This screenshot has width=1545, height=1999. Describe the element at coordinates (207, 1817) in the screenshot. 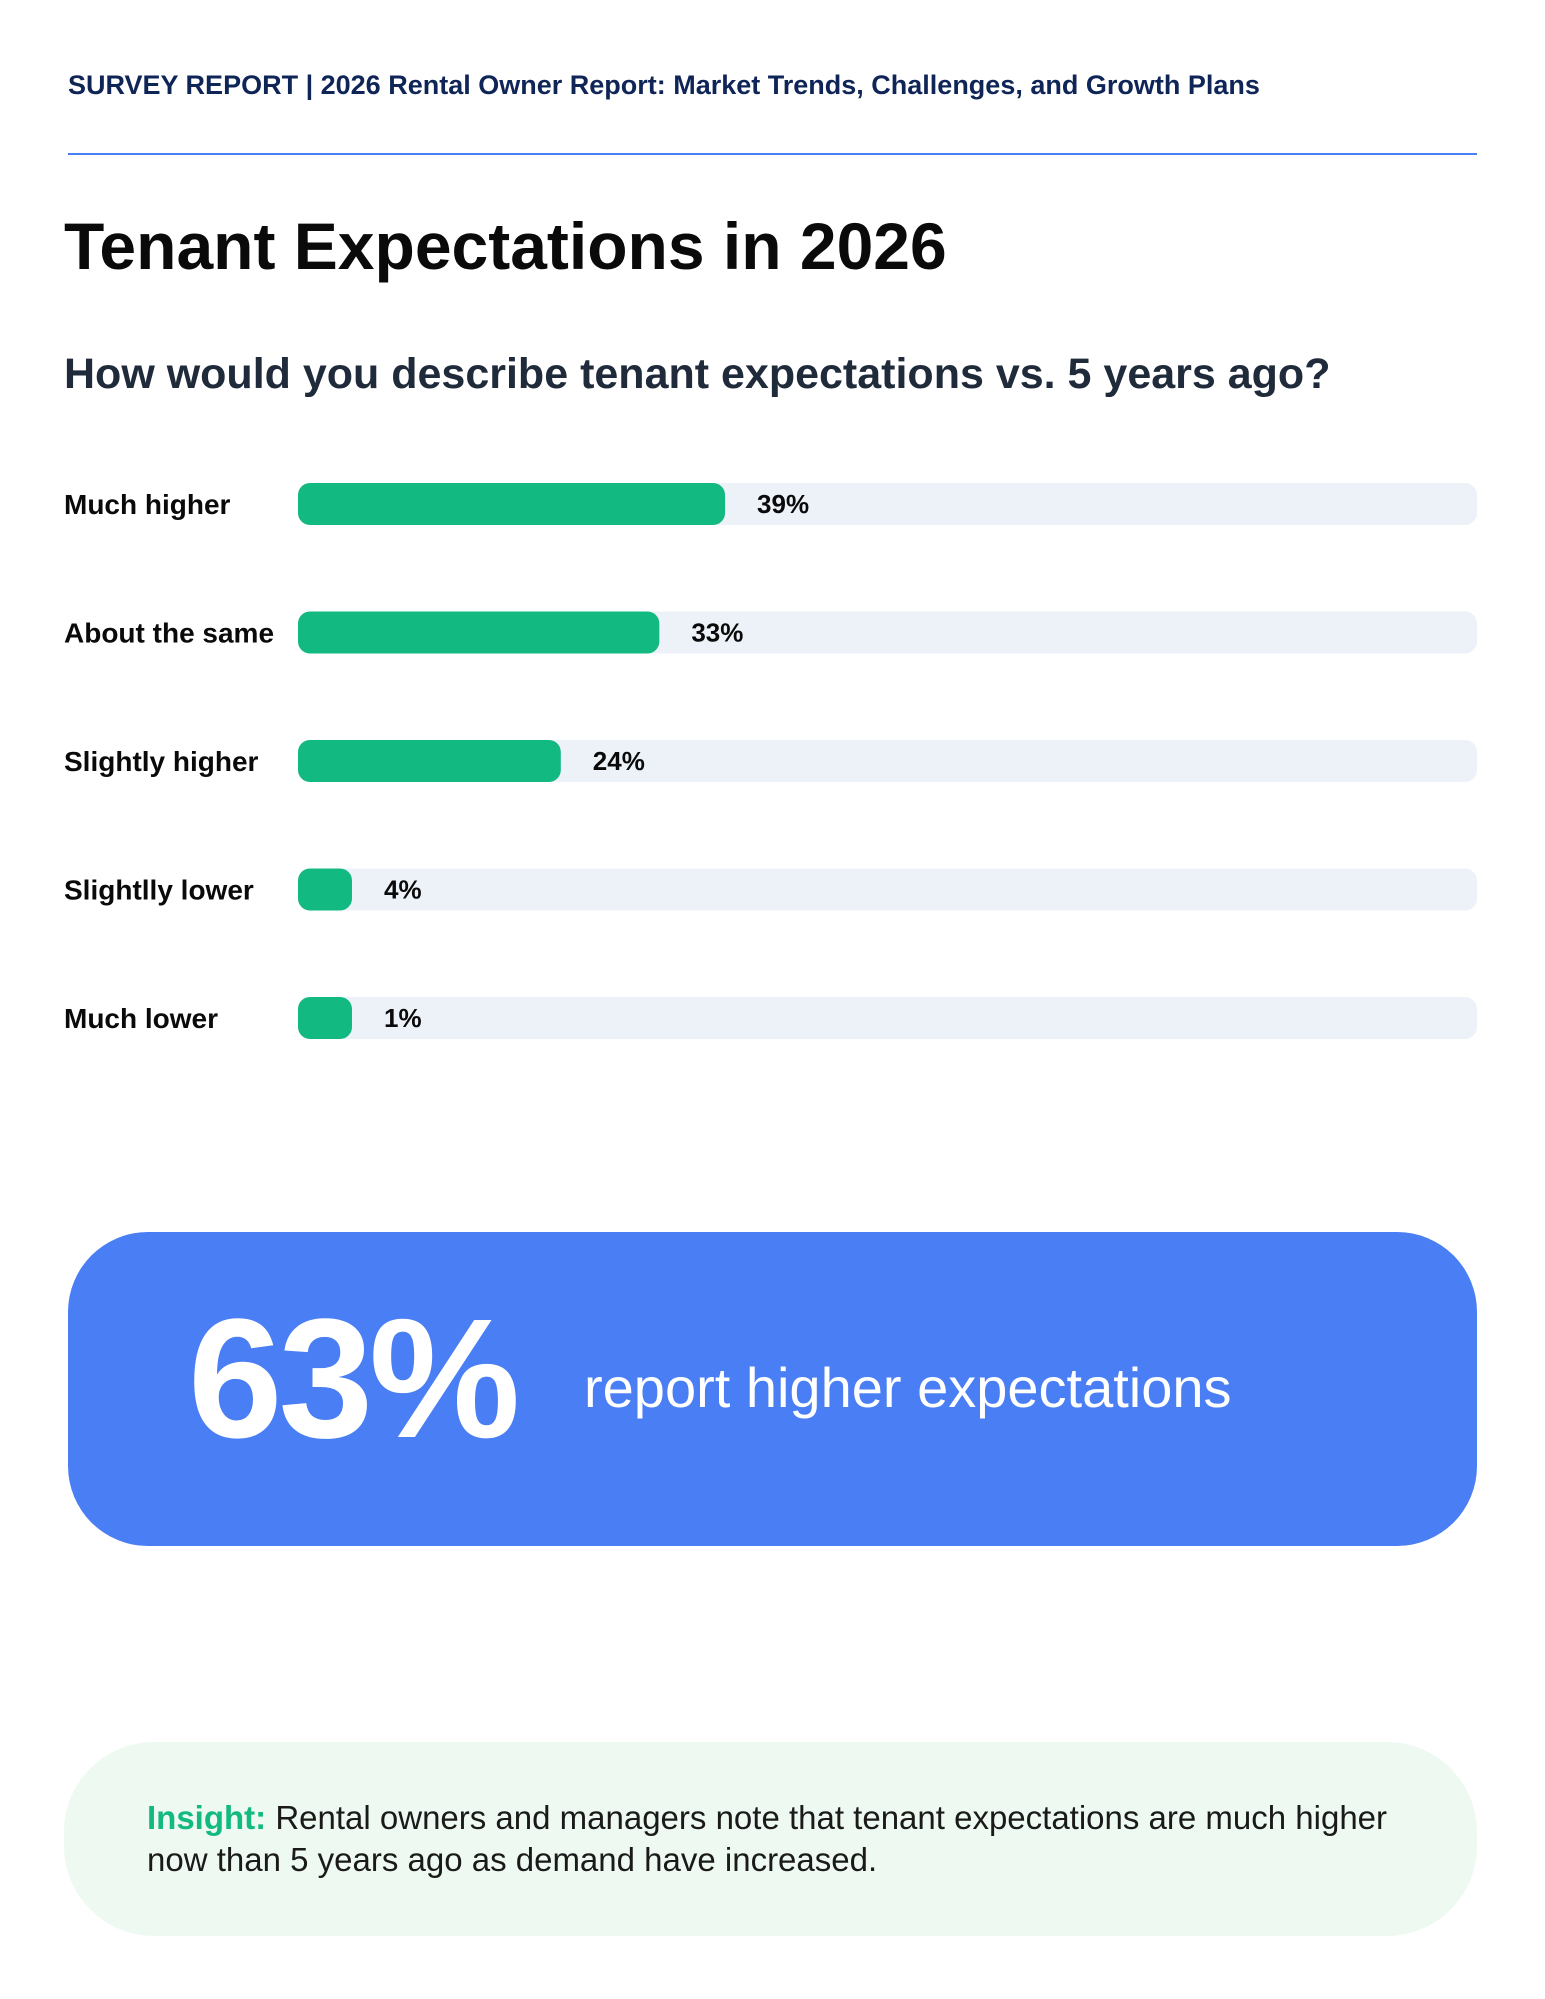

I see `insight-label: Insight:` at that location.